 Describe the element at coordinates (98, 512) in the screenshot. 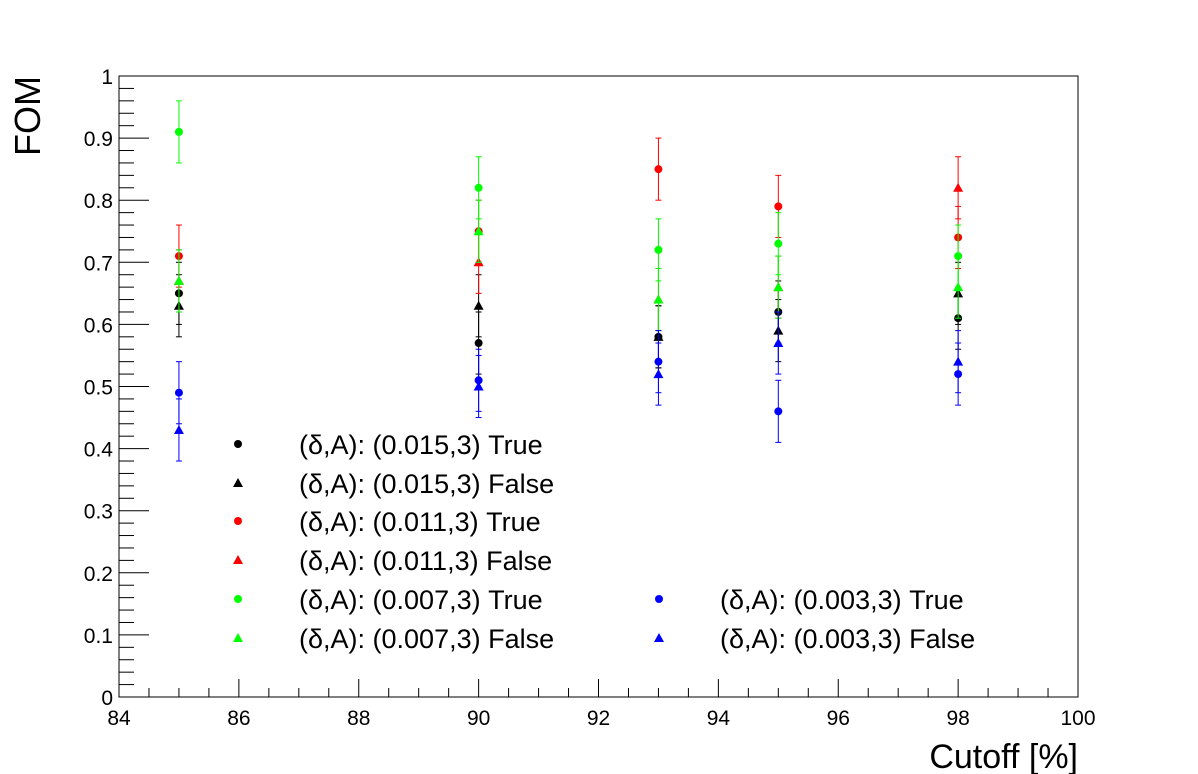

I see `y-tick-label: 0.3` at that location.